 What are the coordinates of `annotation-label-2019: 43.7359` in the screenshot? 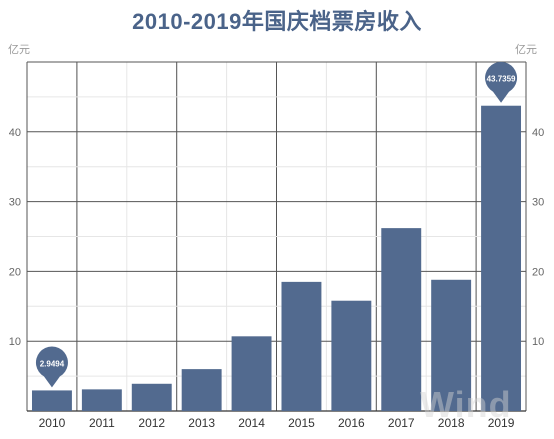 It's located at (501, 79).